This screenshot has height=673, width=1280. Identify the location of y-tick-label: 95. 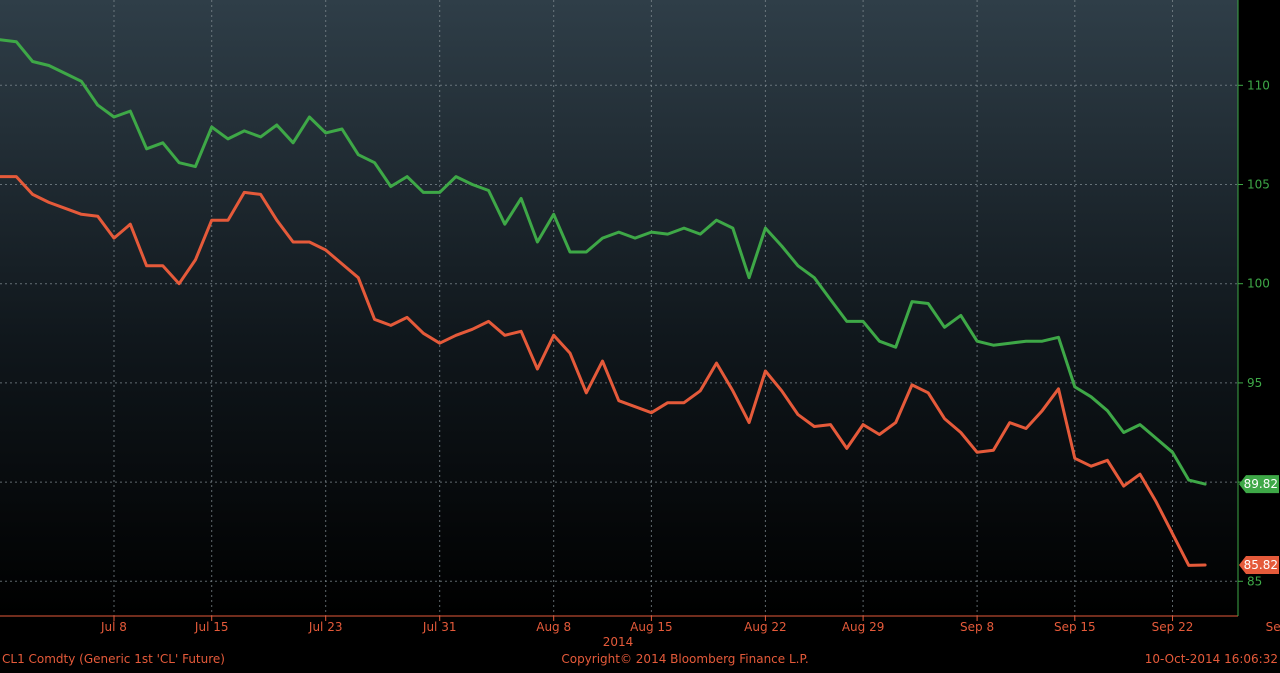
(1254, 383).